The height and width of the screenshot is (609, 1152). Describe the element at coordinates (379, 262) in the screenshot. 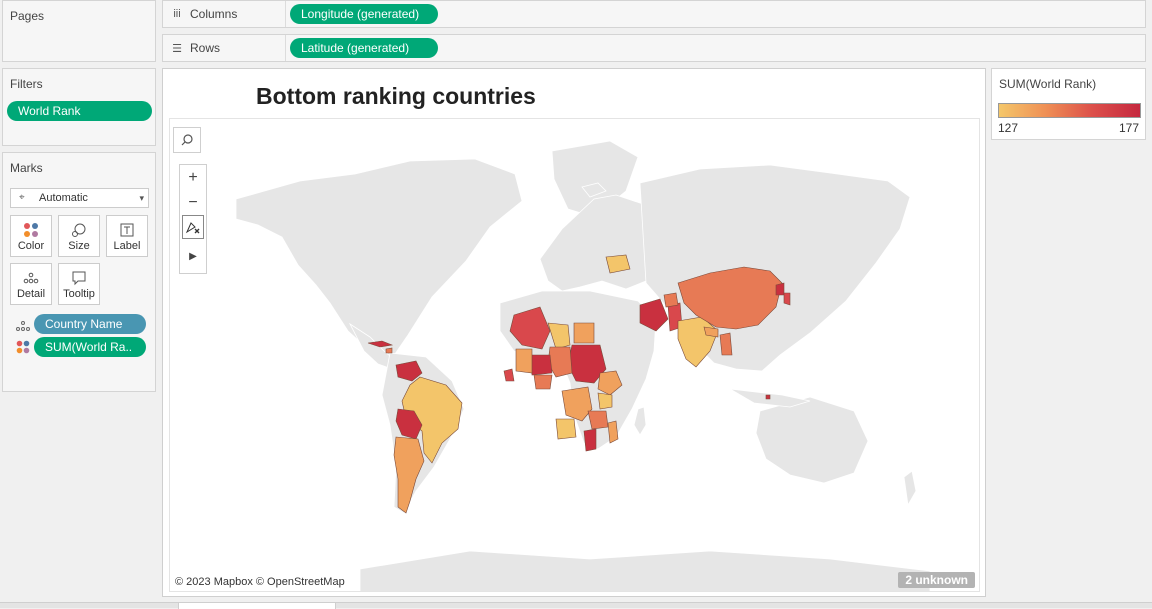

I see `land-north-america` at that location.